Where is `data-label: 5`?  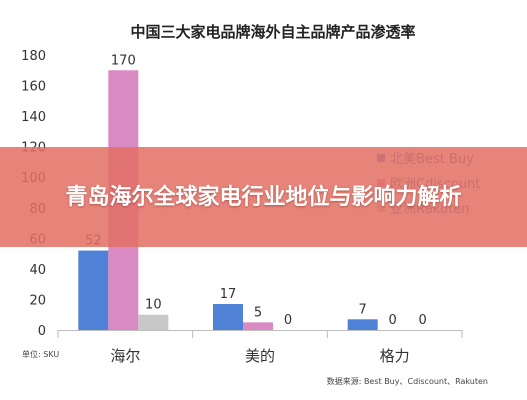 data-label: 5 is located at coordinates (258, 312).